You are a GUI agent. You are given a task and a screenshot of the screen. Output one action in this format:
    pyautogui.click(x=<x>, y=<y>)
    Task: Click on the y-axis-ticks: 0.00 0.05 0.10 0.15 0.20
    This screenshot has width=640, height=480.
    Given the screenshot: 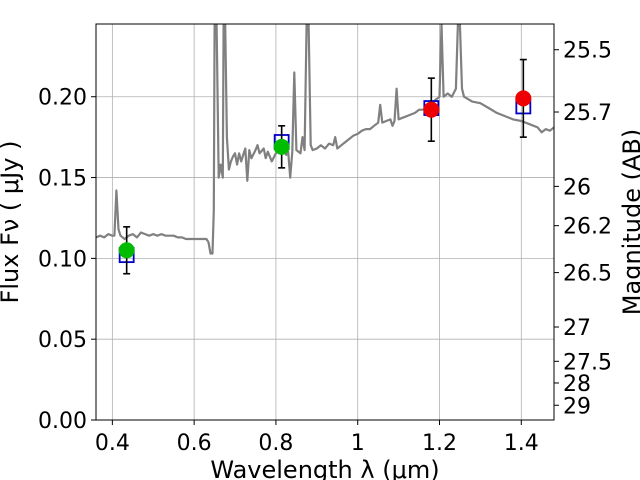 What is the action you would take?
    pyautogui.click(x=67, y=260)
    